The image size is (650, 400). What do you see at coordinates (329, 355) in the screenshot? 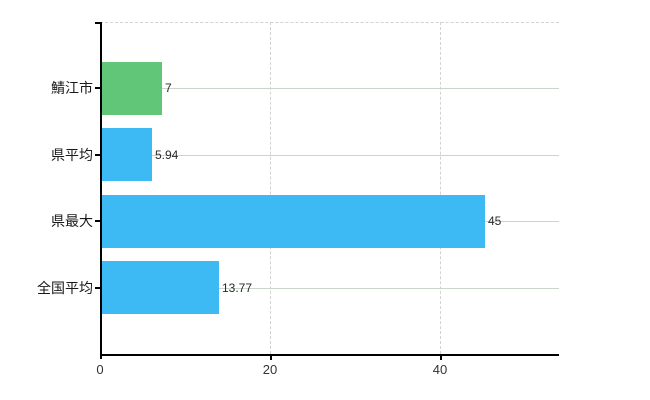
I see `x-axis-line` at bounding box center [329, 355].